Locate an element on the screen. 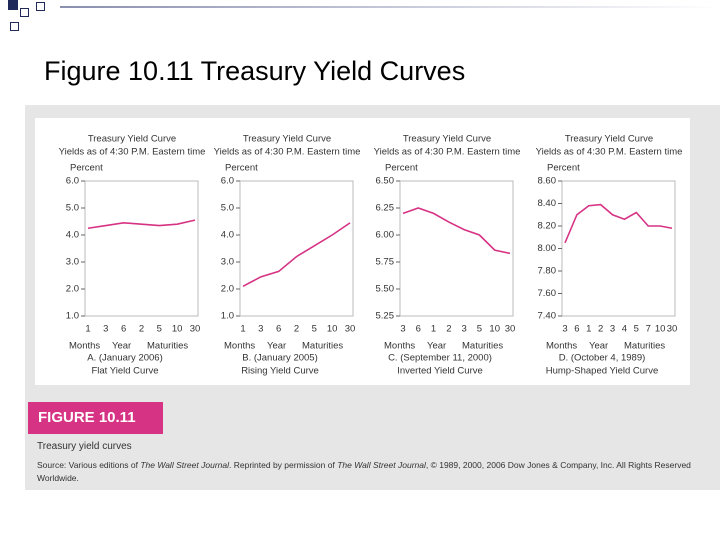  y-tick-label: 6.50 is located at coordinates (385, 181).